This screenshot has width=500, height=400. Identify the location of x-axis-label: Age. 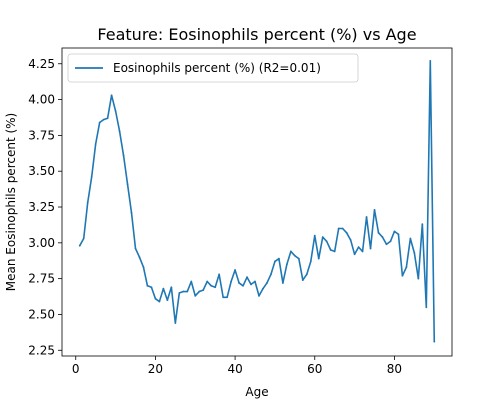
(256, 392).